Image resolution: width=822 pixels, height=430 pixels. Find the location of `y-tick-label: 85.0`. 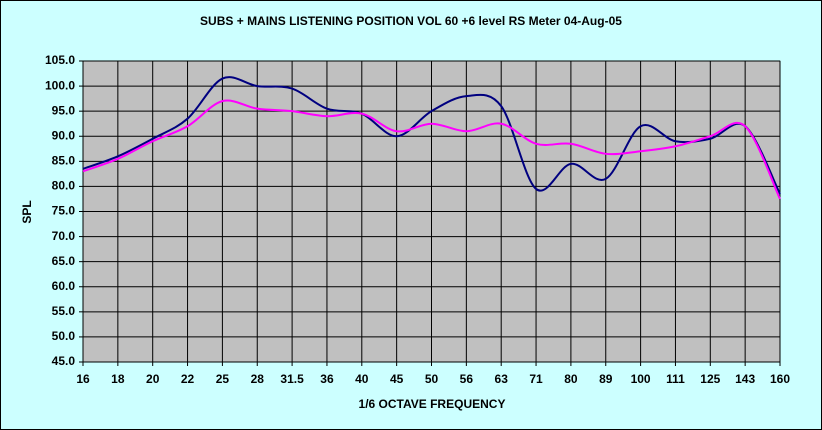

y-tick-label: 85.0 is located at coordinates (64, 161).